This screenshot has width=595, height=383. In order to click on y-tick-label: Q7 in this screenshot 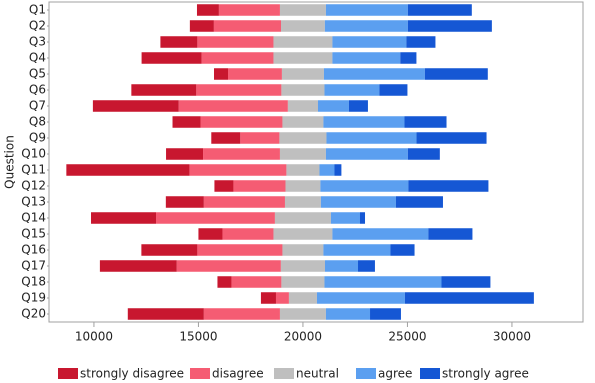, I will do `click(37, 106)`.